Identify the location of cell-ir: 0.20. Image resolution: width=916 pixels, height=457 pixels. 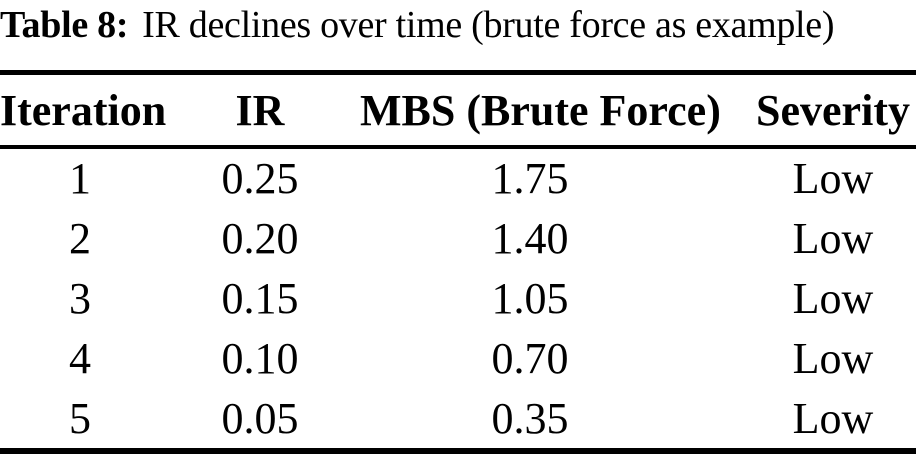
(260, 239).